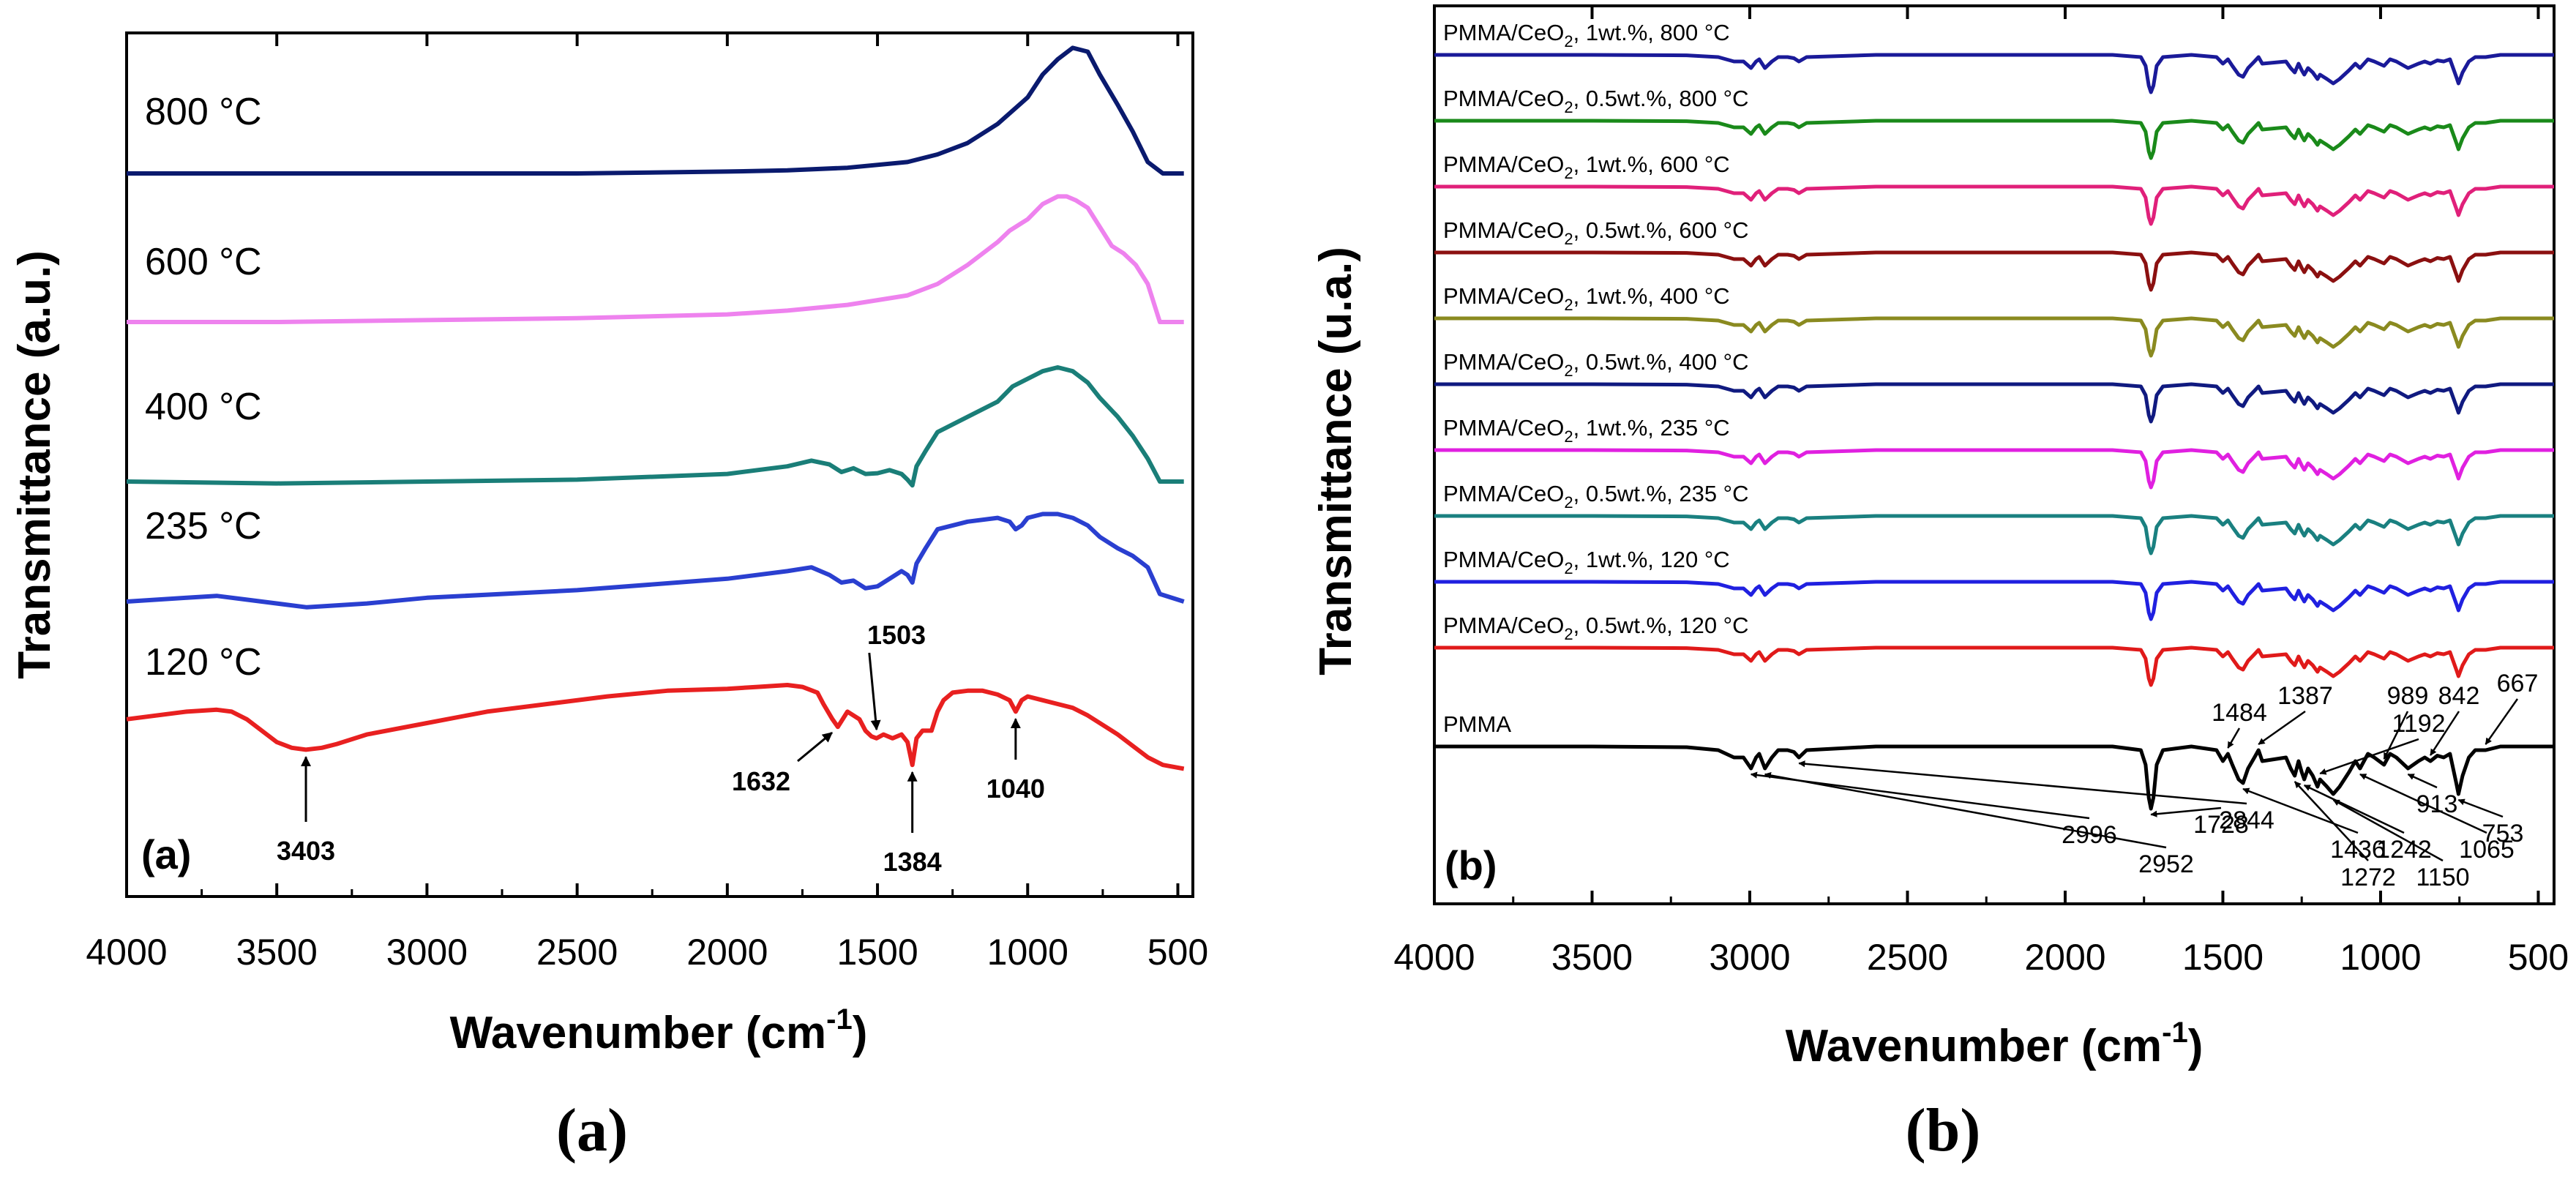 The height and width of the screenshot is (1179, 2576). What do you see at coordinates (2380, 957) in the screenshot?
I see `panel-b-x-tick-label: 1000` at bounding box center [2380, 957].